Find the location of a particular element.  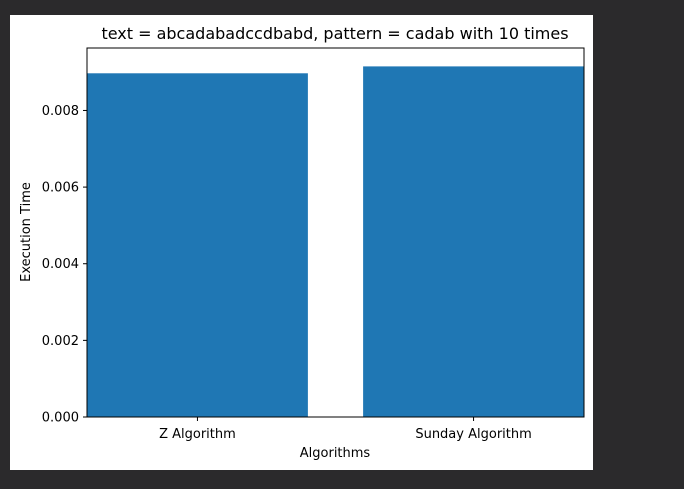

y-axis-ticks: 0.000 0.002 0.004 0.006 0.008 is located at coordinates (64, 265).